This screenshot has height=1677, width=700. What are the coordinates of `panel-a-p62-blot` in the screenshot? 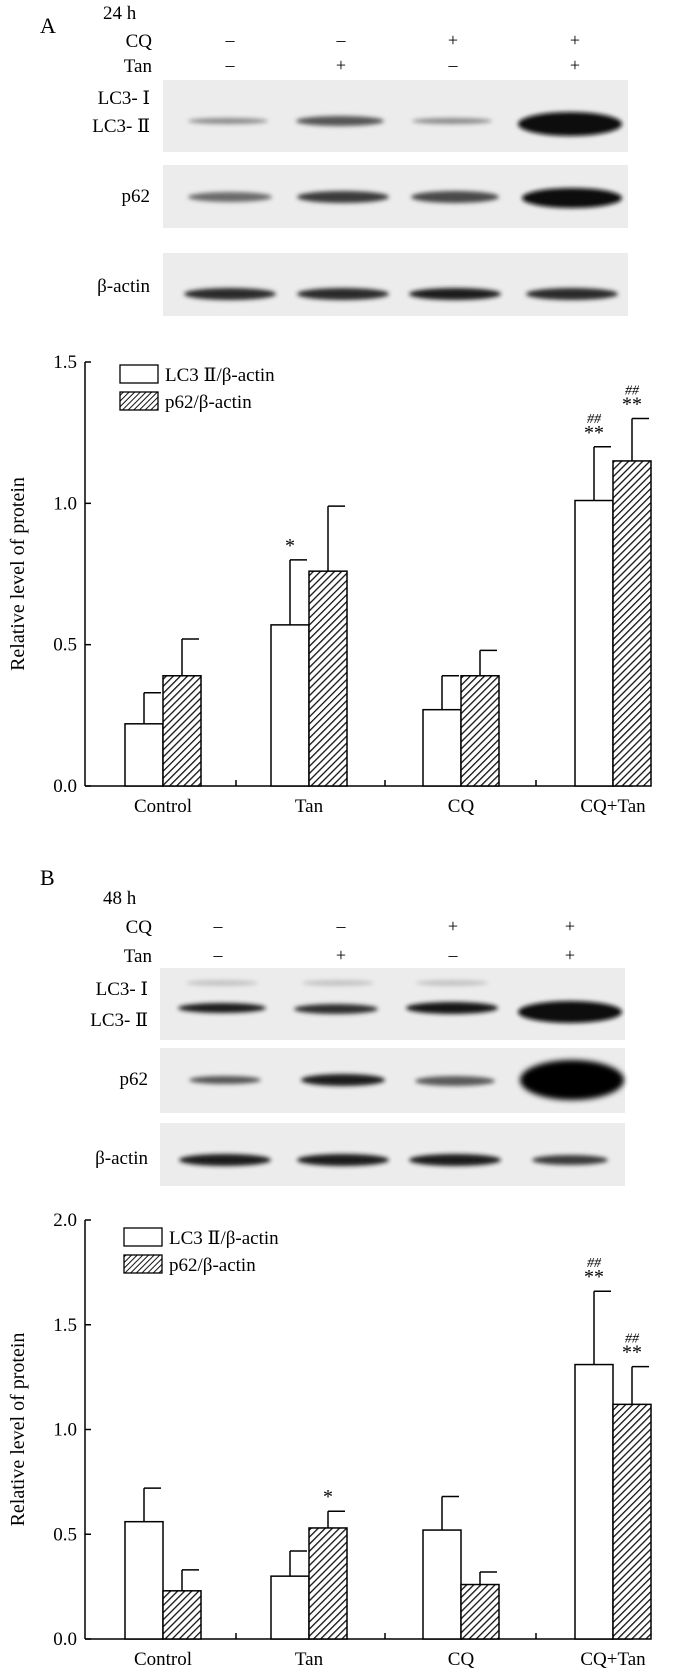 It's located at (395, 196).